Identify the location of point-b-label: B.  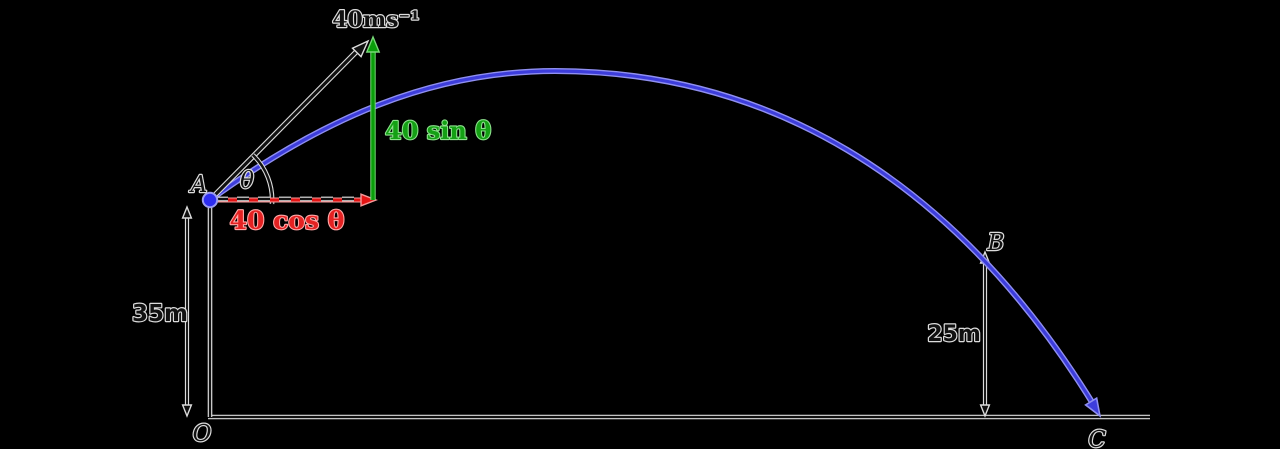
(996, 243).